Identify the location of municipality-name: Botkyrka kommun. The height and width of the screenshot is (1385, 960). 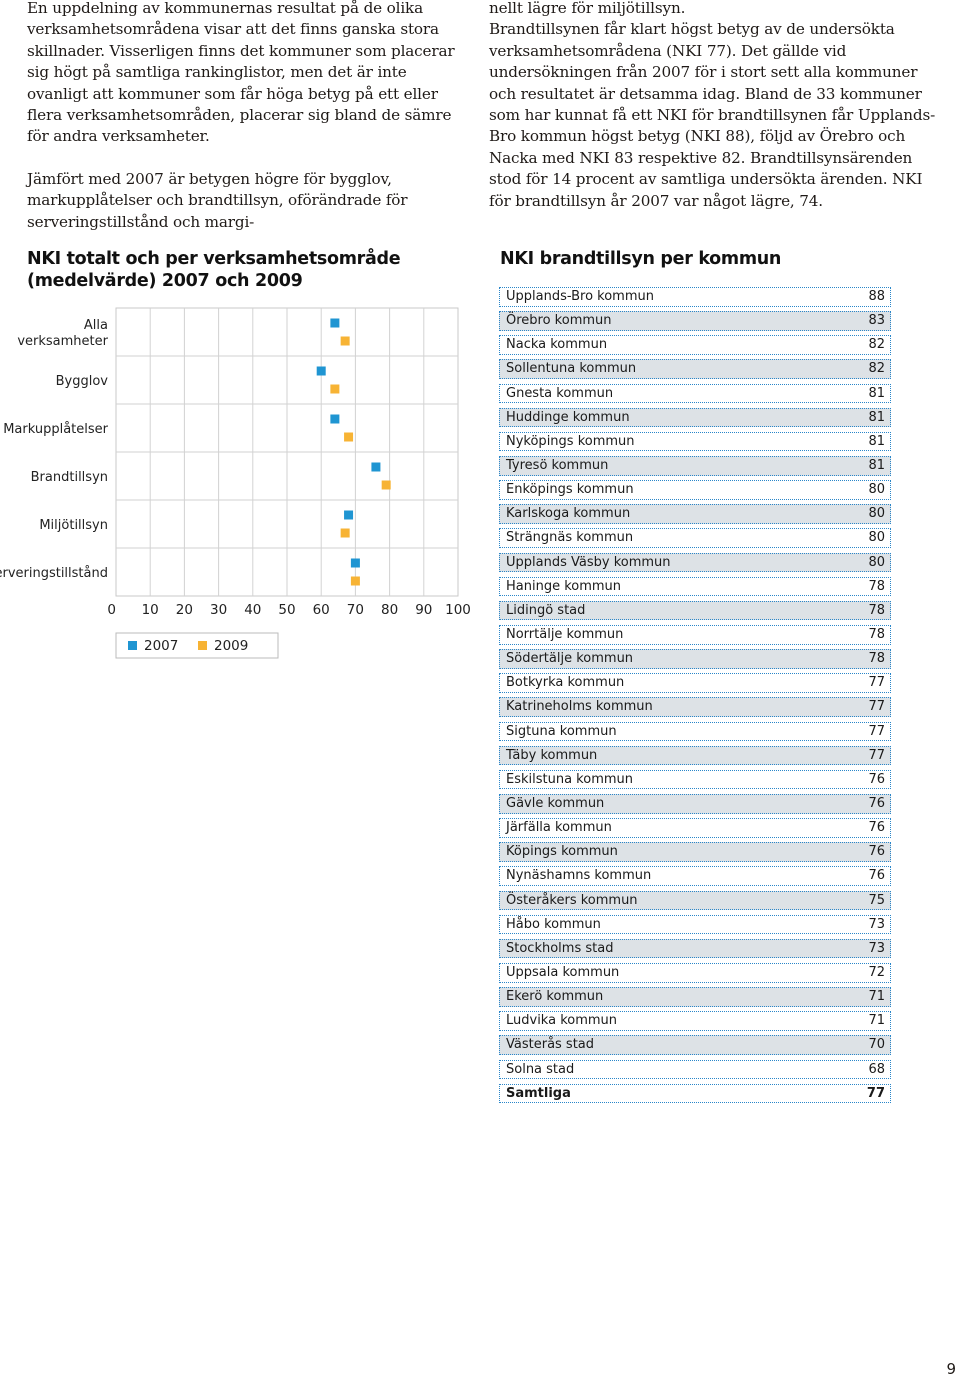
(565, 683).